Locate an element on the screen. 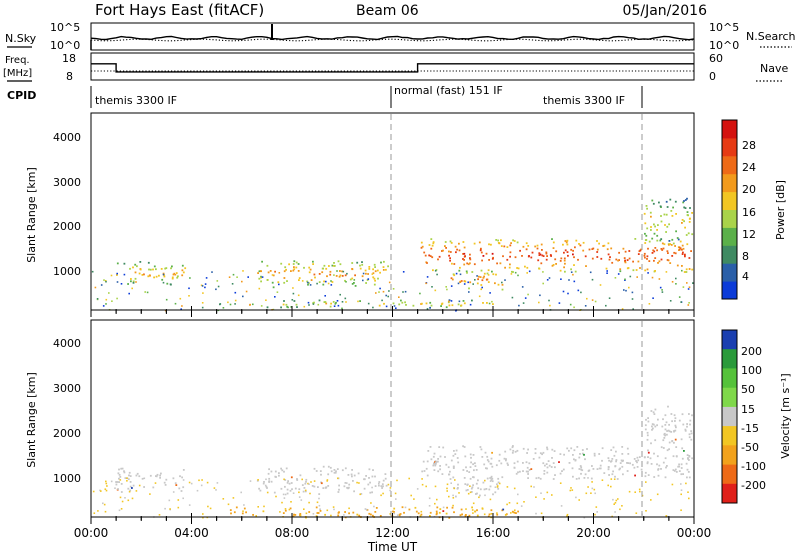  power-colorbar is located at coordinates (729, 210).